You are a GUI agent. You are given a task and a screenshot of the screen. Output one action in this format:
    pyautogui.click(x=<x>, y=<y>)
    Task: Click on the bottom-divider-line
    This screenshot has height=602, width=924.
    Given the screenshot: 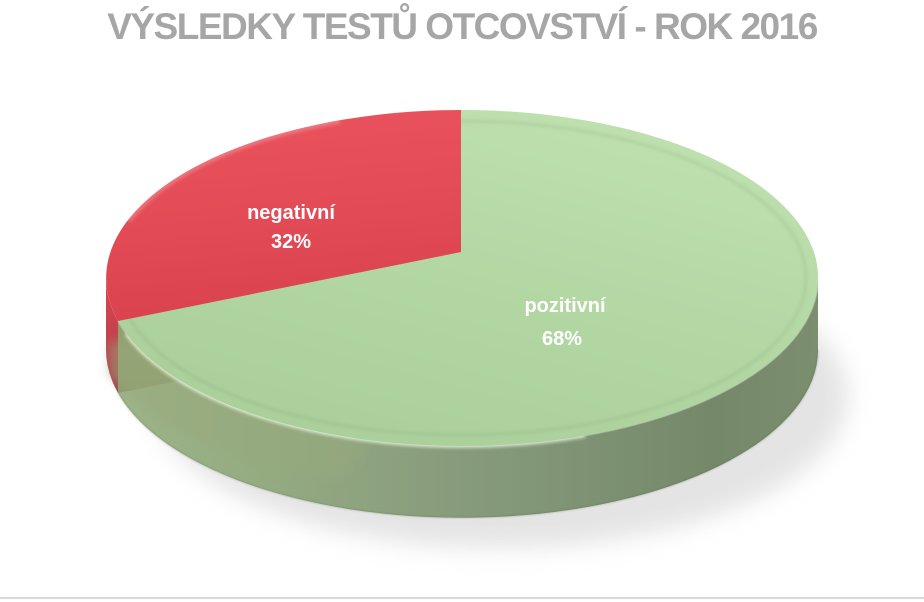 What is the action you would take?
    pyautogui.click(x=462, y=598)
    